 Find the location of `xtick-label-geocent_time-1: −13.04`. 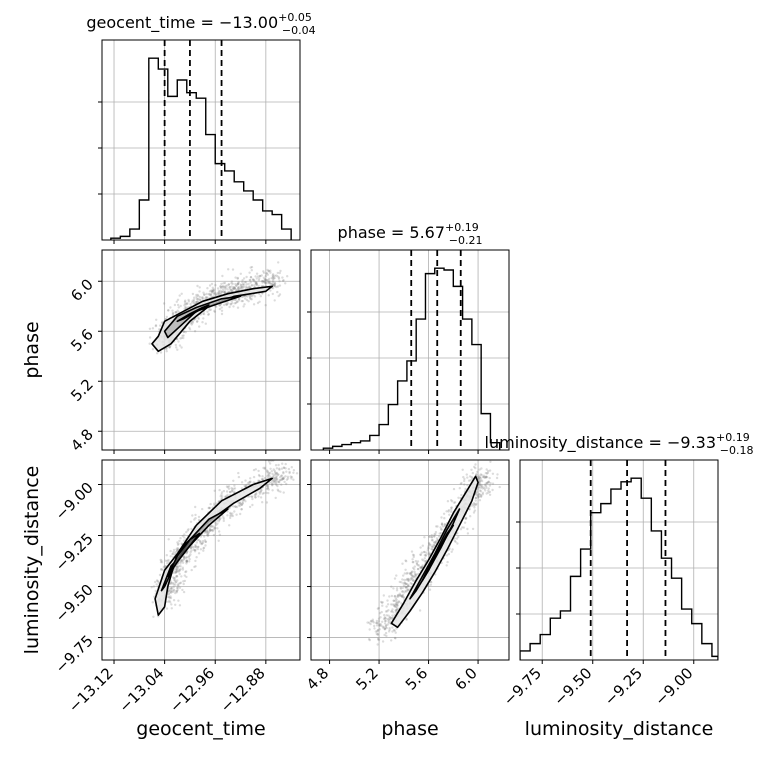

xtick-label-geocent_time-1: −13.04 is located at coordinates (141, 690).